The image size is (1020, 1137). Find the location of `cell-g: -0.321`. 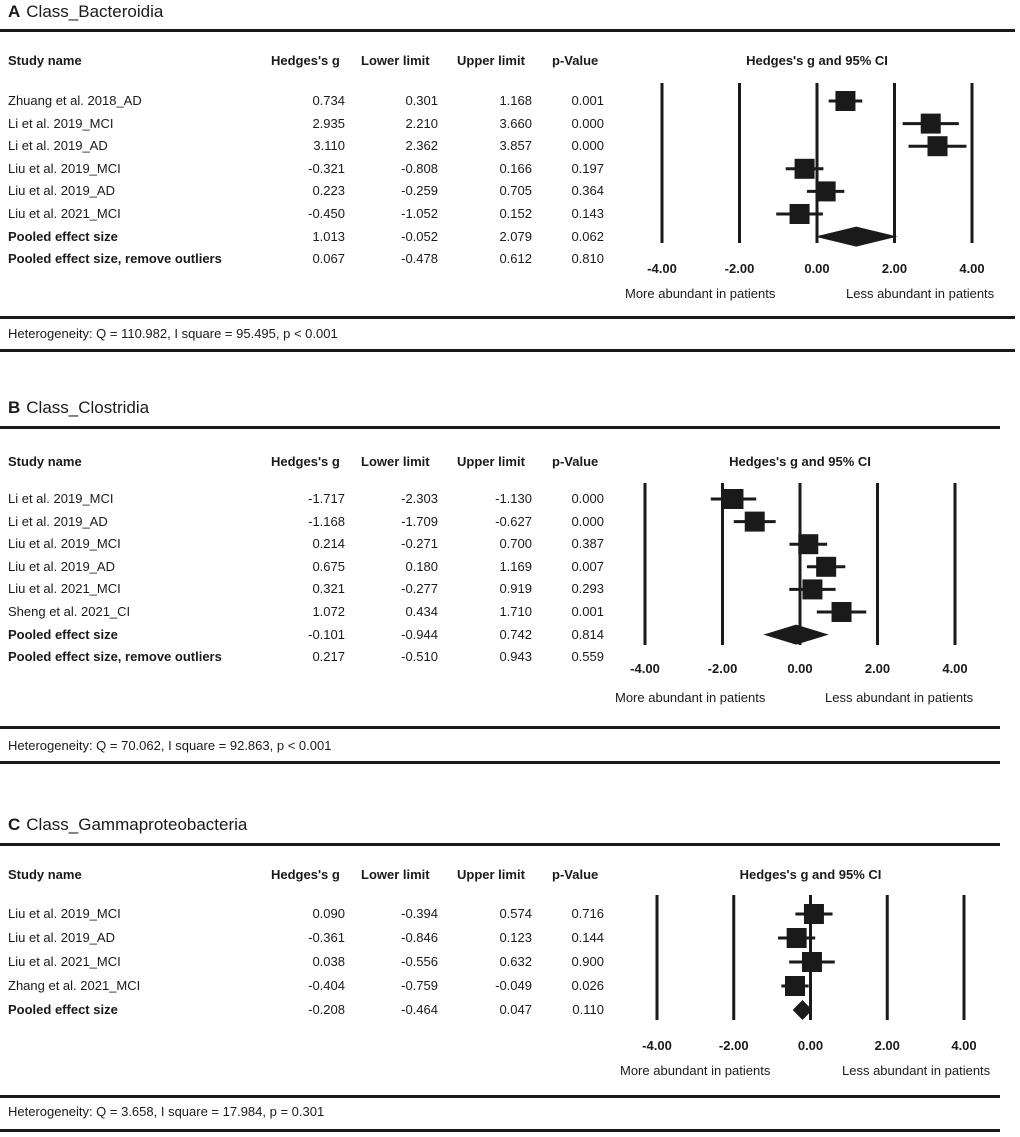

cell-g: -0.321 is located at coordinates (326, 168).